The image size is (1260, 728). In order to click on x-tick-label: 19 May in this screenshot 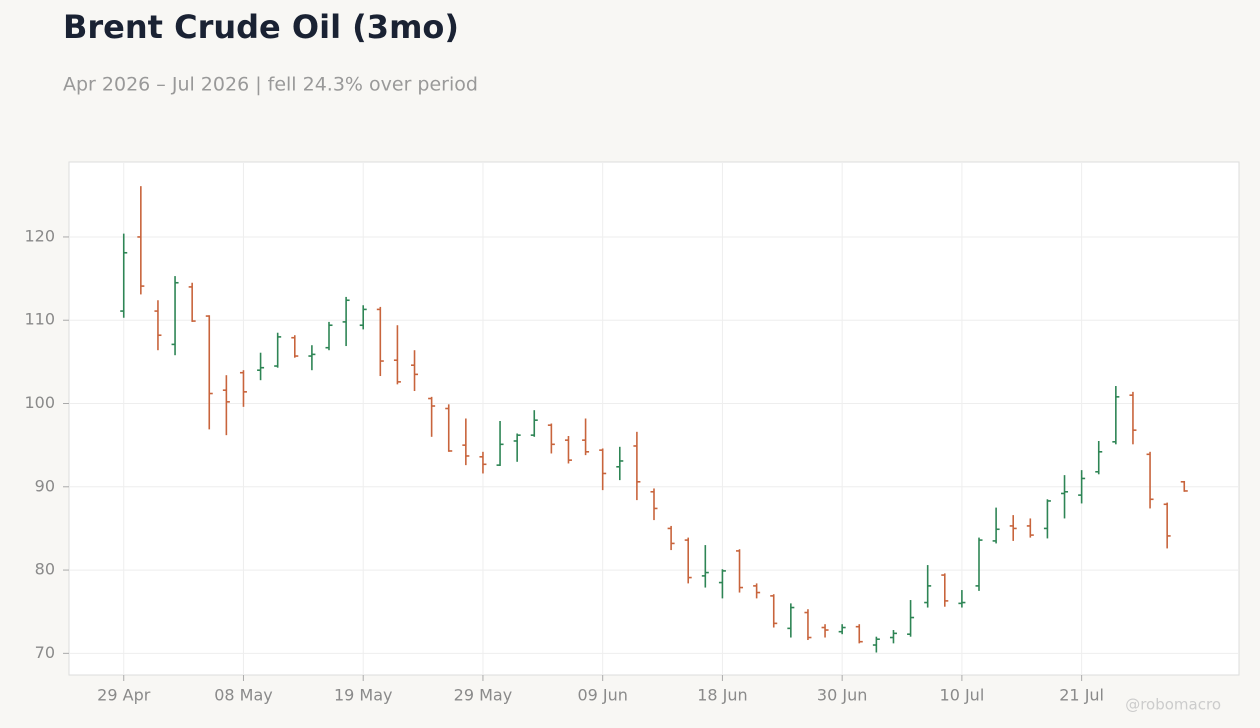, I will do `click(363, 695)`.